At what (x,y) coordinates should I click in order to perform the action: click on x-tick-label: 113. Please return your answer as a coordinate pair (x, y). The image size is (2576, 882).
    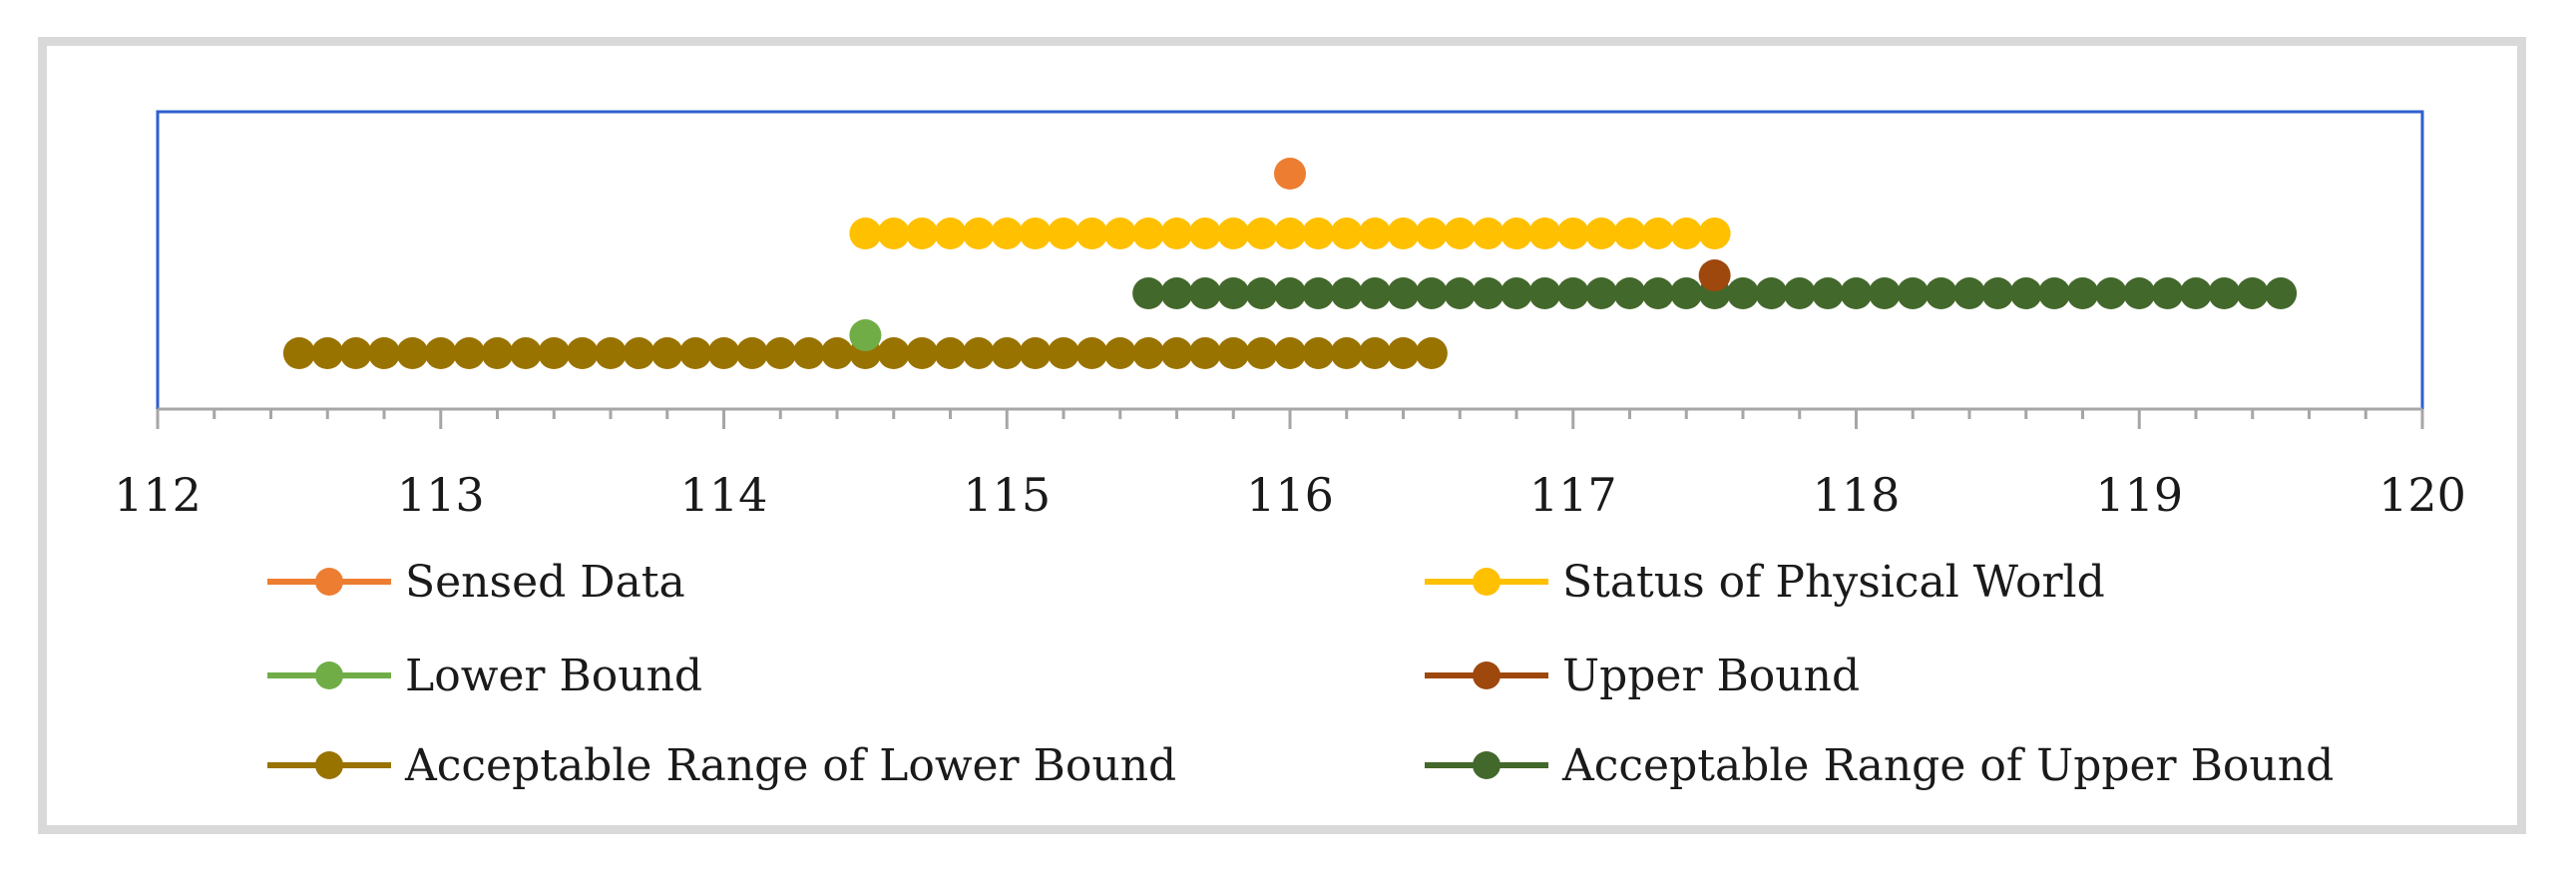
    Looking at the image, I should click on (441, 495).